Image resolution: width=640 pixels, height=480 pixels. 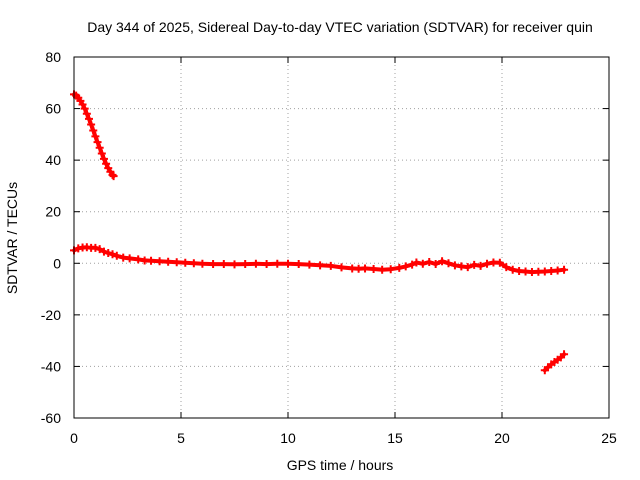 I want to click on x-tick-label: 0, so click(x=74, y=438).